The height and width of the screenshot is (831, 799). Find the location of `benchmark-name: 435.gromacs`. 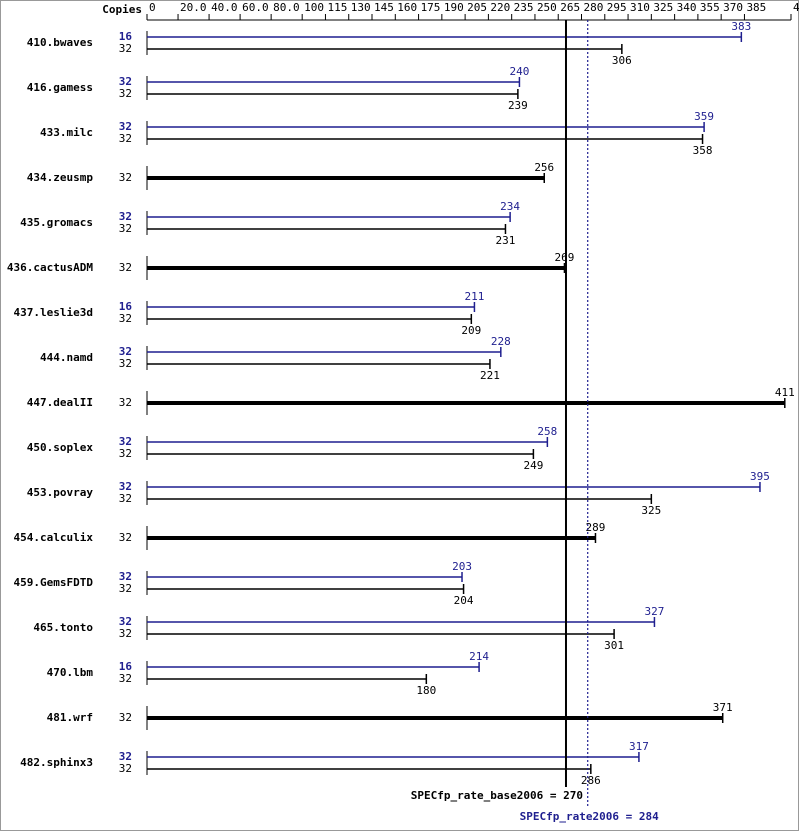

benchmark-name: 435.gromacs is located at coordinates (56, 222).